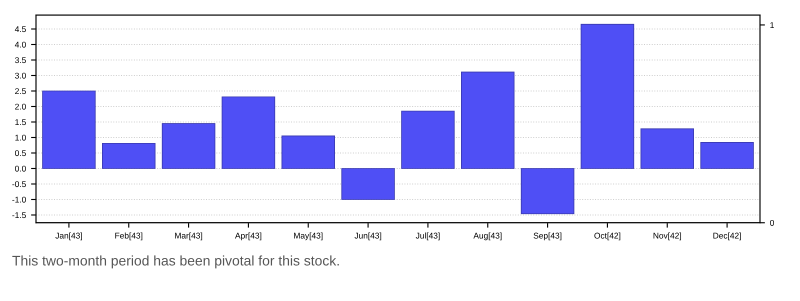  Describe the element at coordinates (20, 107) in the screenshot. I see `y-tick-label: 2.0` at that location.